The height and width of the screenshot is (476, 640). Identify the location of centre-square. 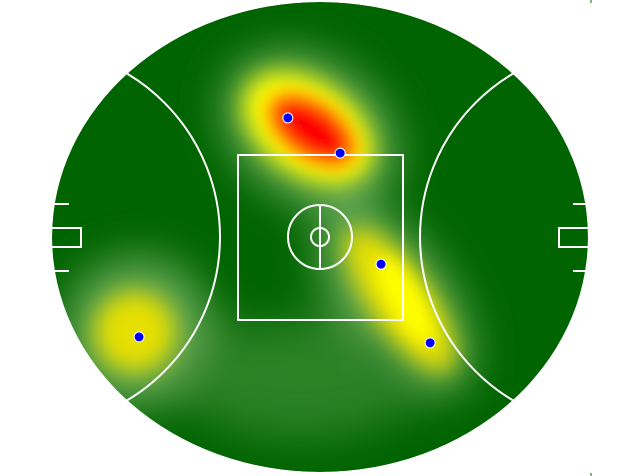
(320, 237).